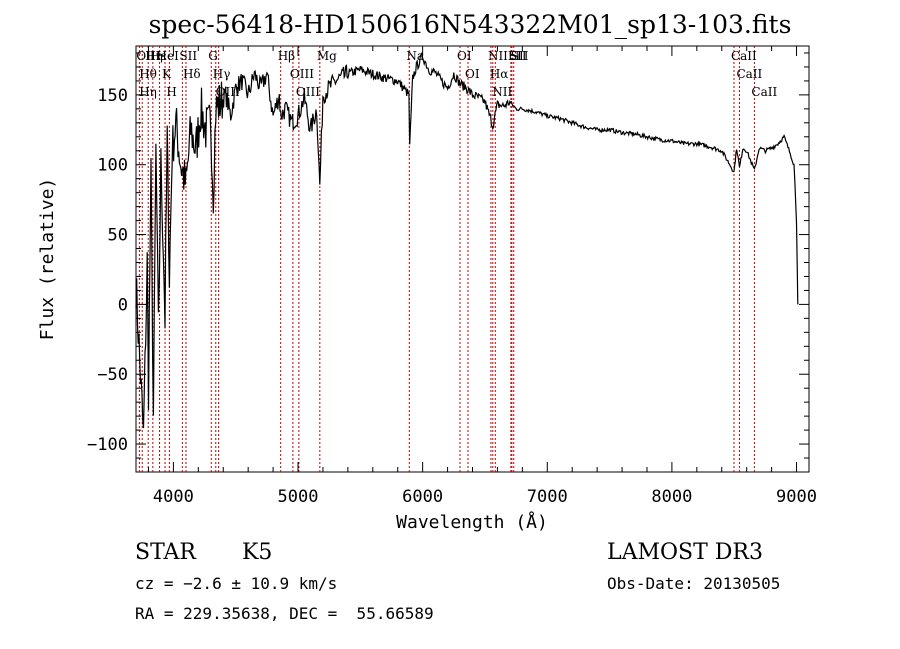 The image size is (900, 649). Describe the element at coordinates (547, 497) in the screenshot. I see `x-tick-label: 7000` at that location.